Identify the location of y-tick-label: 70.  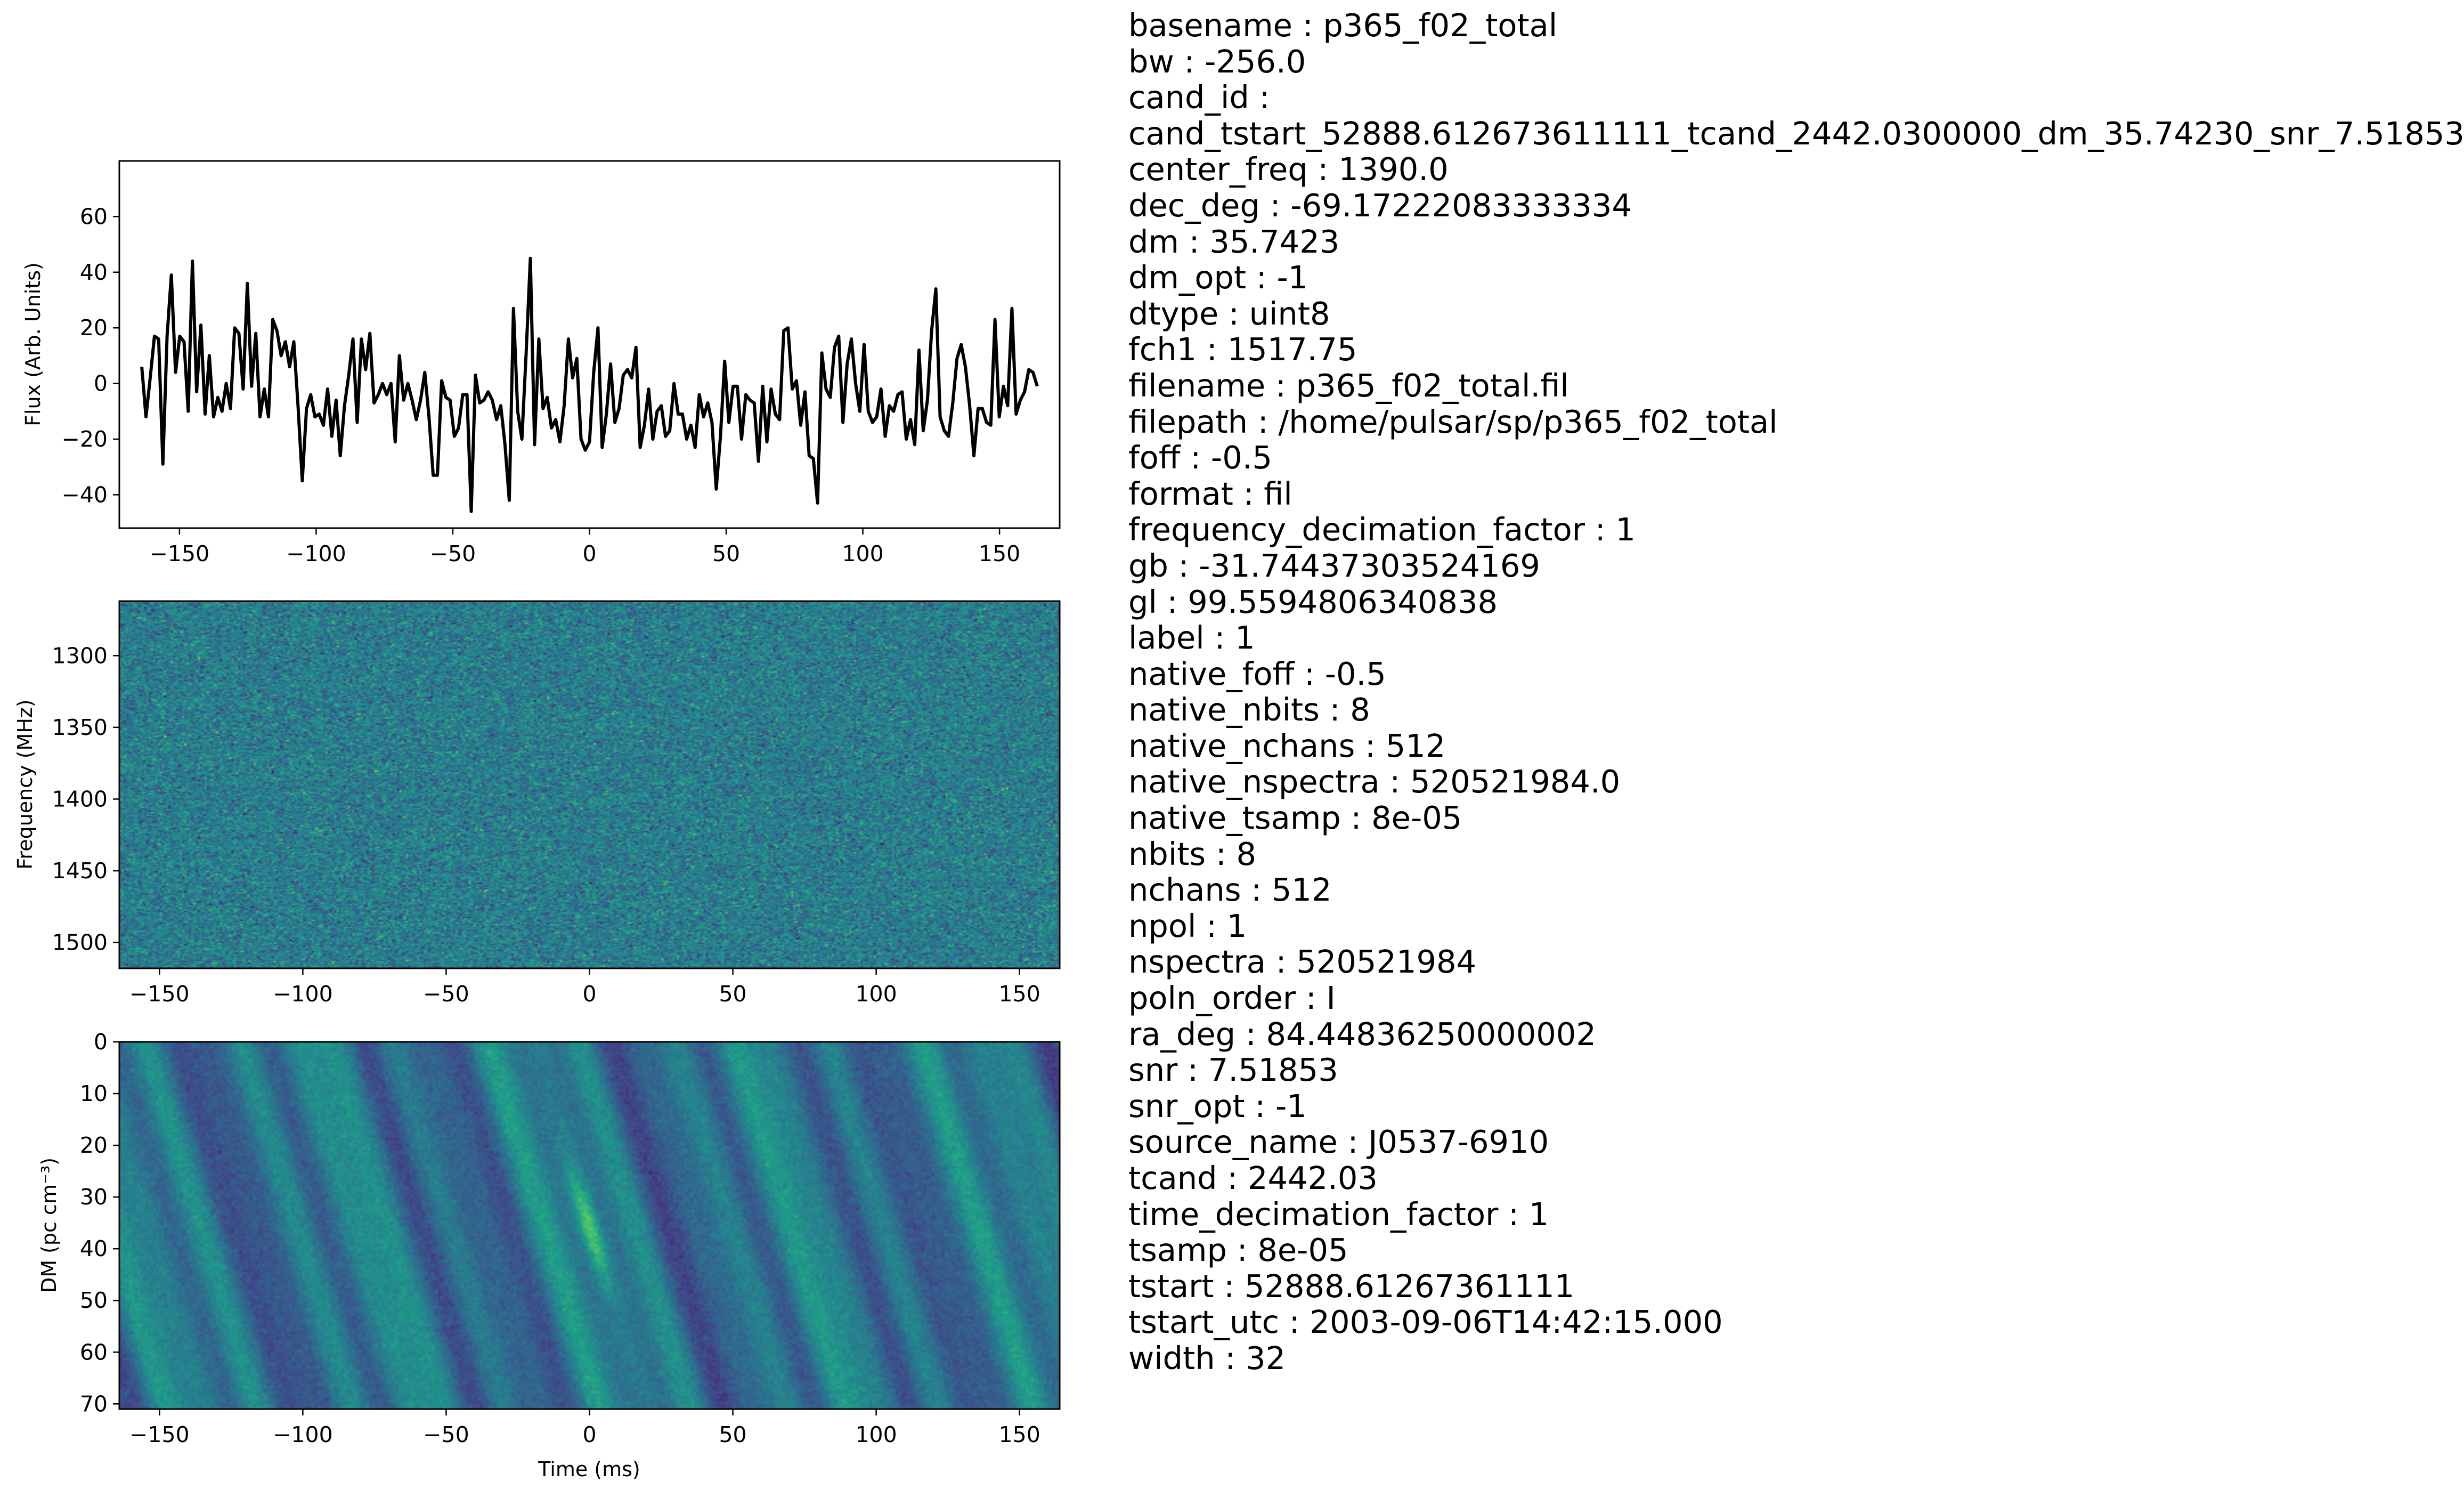
(94, 1404).